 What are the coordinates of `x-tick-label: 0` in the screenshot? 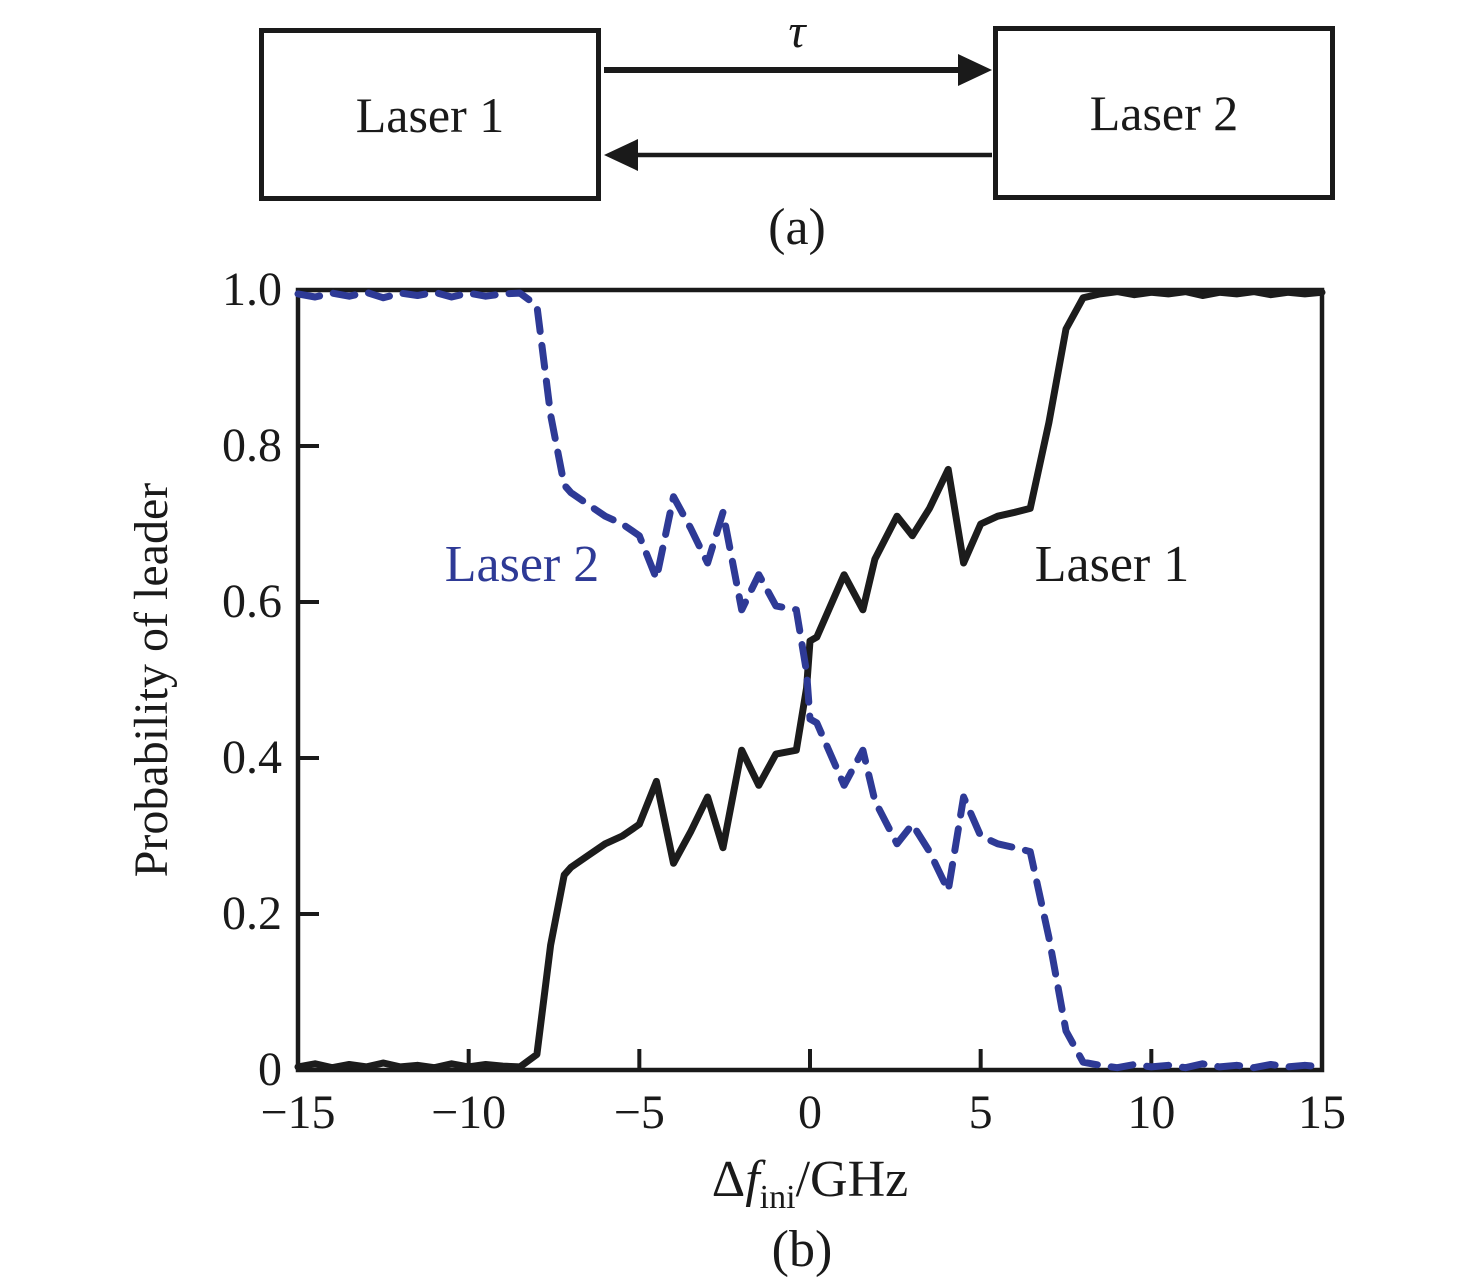 It's located at (810, 1112).